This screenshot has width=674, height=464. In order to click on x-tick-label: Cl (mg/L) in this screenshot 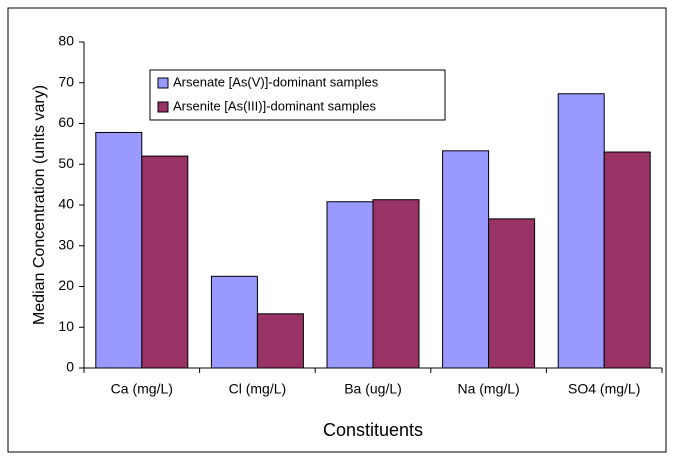, I will do `click(258, 389)`.